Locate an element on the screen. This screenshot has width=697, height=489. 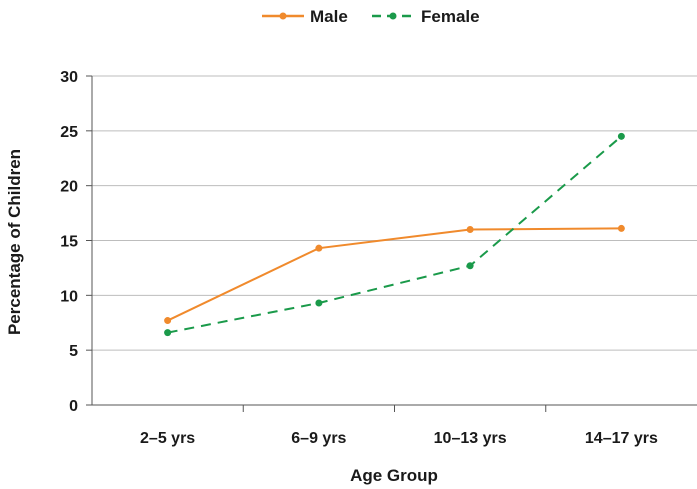
x-tick-label: 10–13 yrs is located at coordinates (470, 438).